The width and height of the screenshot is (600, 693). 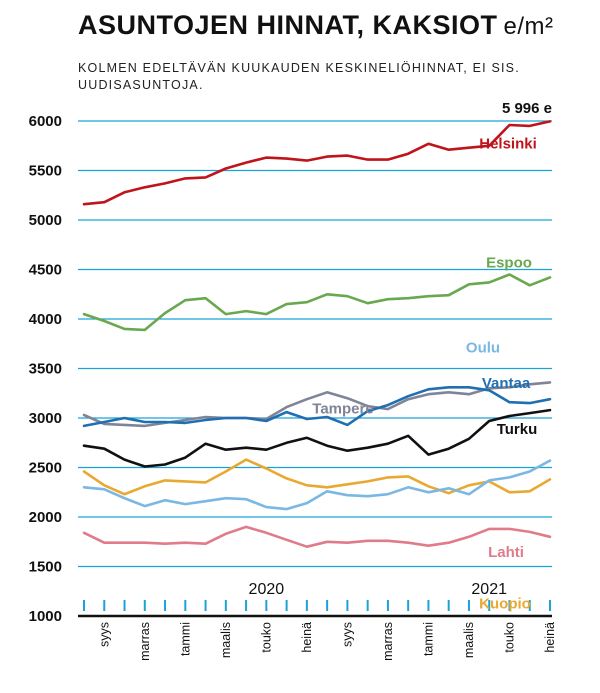 What do you see at coordinates (45, 270) in the screenshot?
I see `y-tick-label: 4500` at bounding box center [45, 270].